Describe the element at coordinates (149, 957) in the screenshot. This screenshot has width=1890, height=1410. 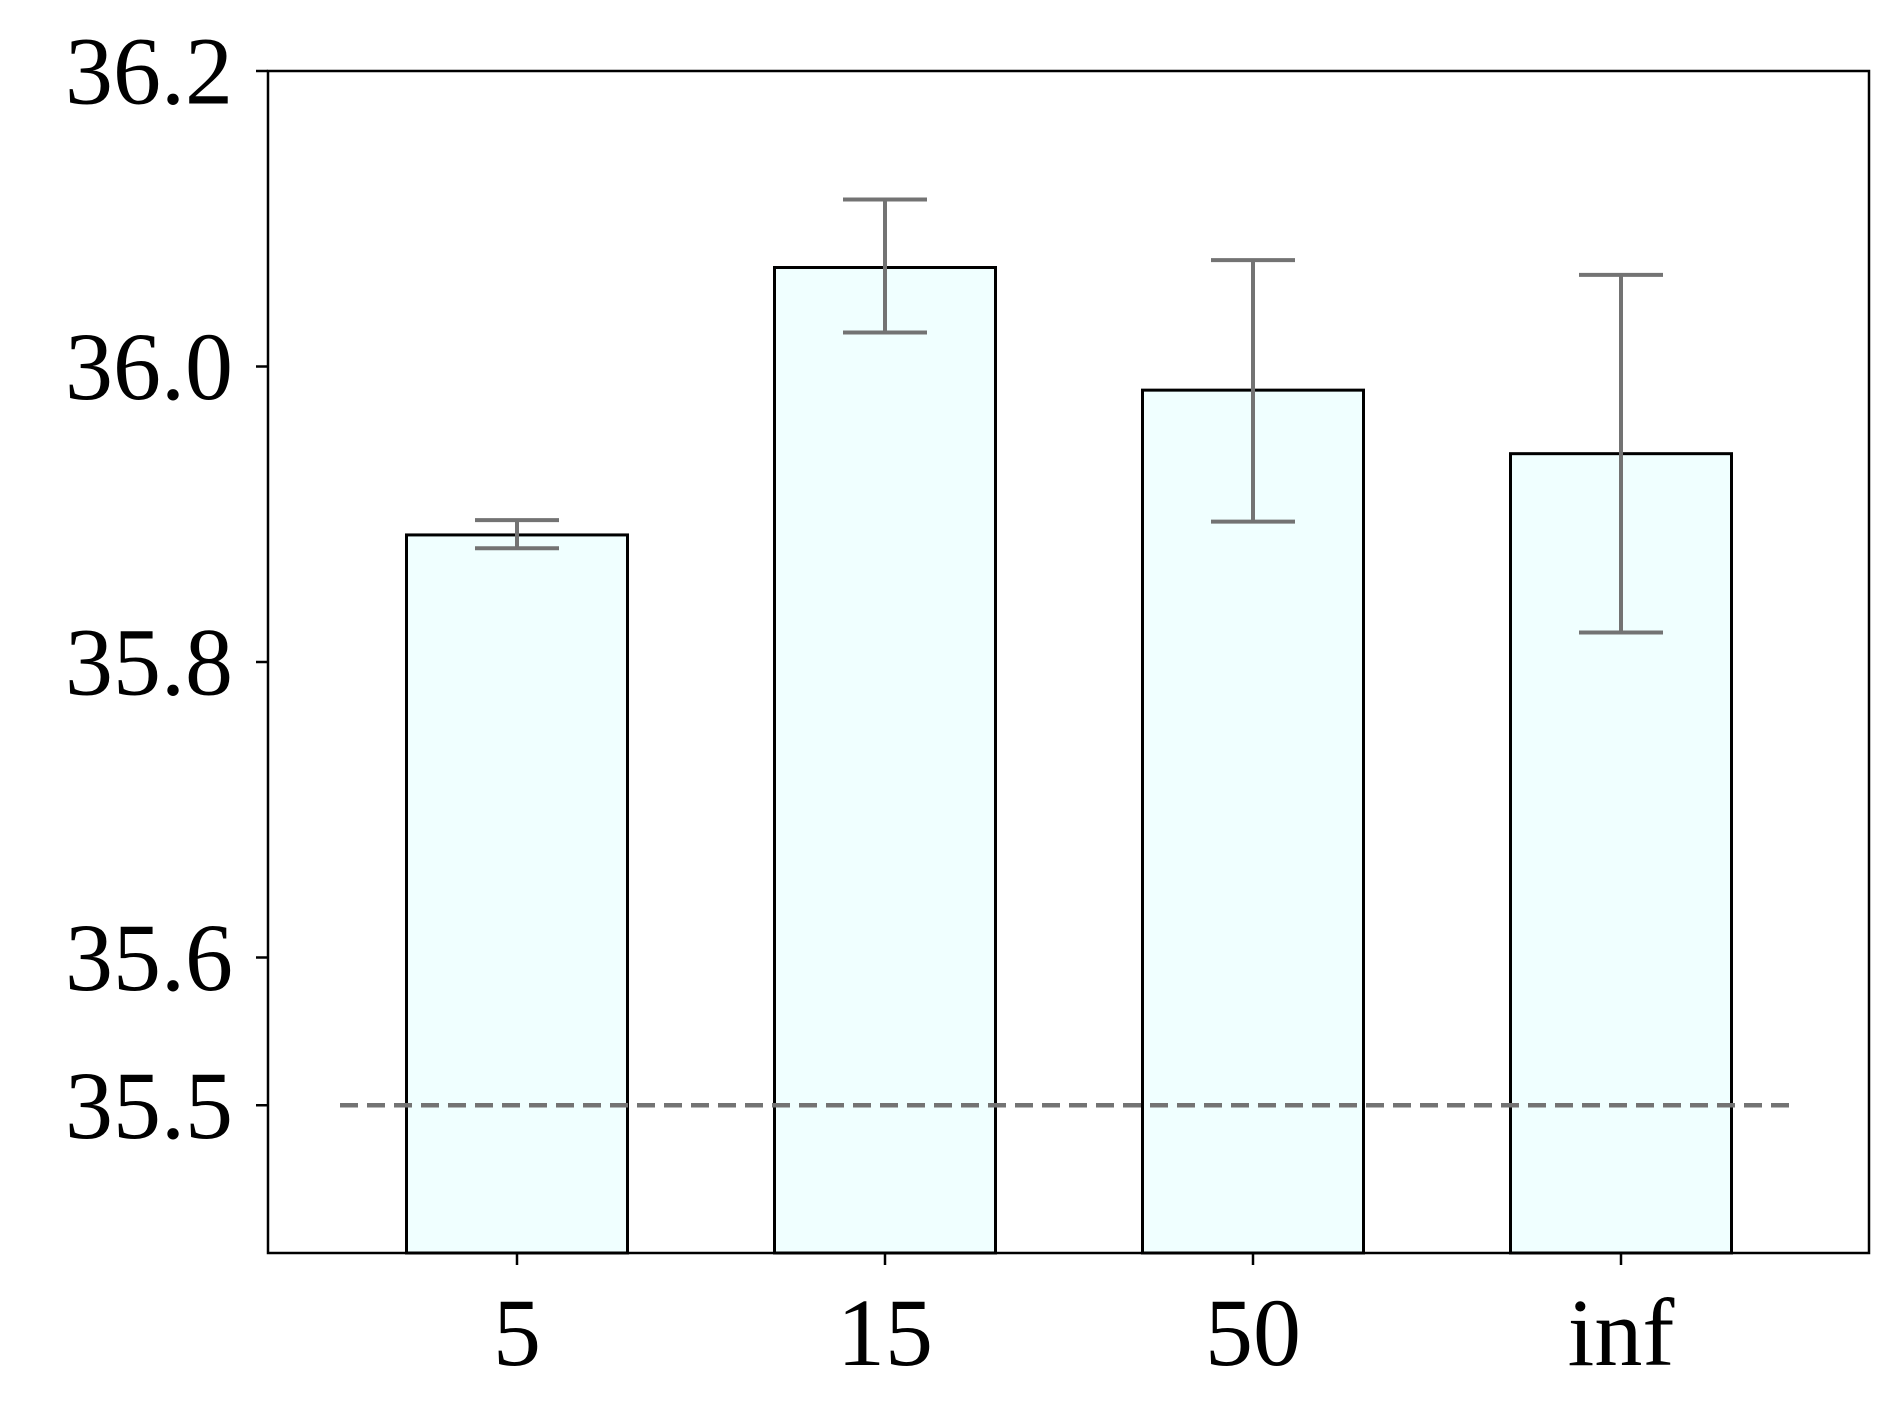
I see `y-tick-label: 35.6` at that location.